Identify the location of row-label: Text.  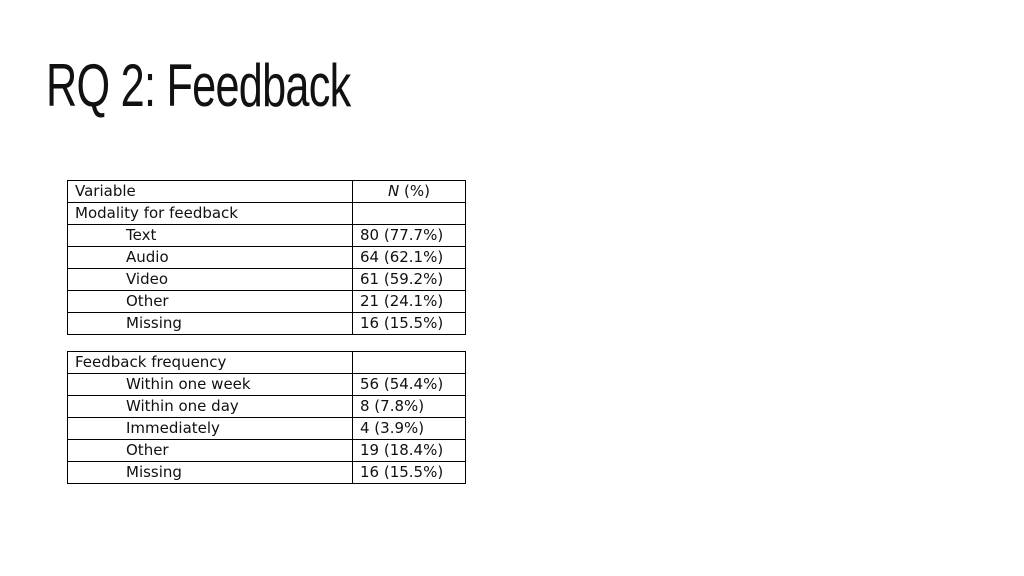
(210, 235).